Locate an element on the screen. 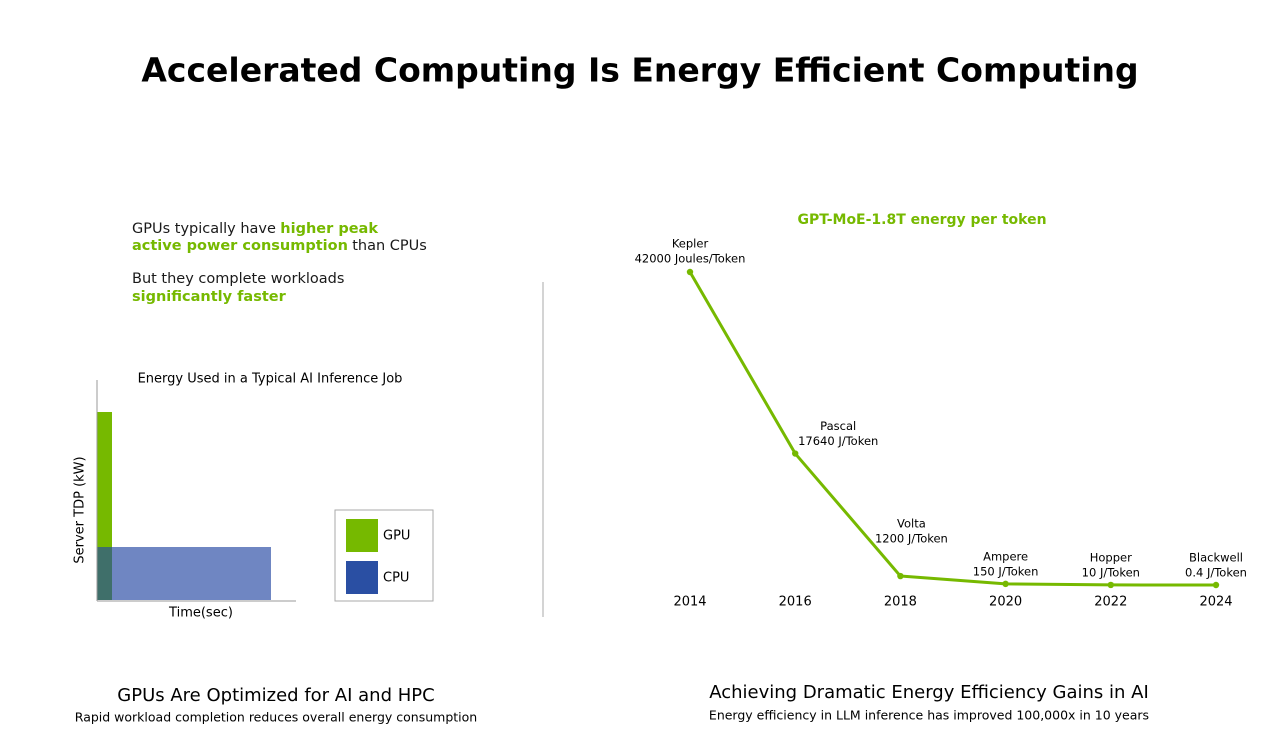  value-label: 42000 Joules/Token is located at coordinates (690, 259).